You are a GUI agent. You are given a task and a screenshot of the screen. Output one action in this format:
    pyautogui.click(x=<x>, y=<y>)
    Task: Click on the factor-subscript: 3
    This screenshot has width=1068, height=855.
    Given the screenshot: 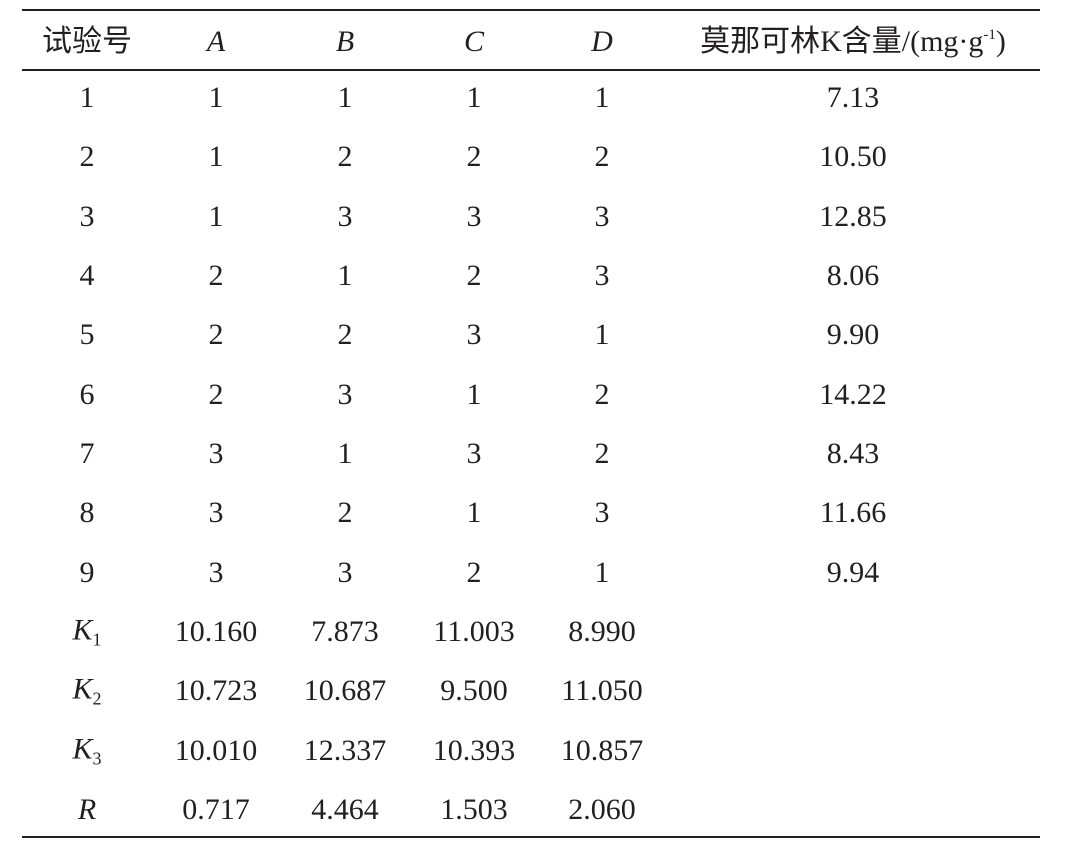 What is the action you would take?
    pyautogui.click(x=97, y=758)
    